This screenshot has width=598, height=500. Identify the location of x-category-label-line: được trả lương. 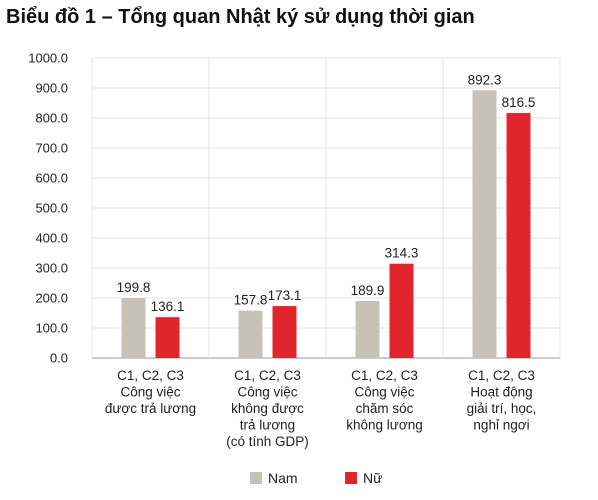
(150, 408).